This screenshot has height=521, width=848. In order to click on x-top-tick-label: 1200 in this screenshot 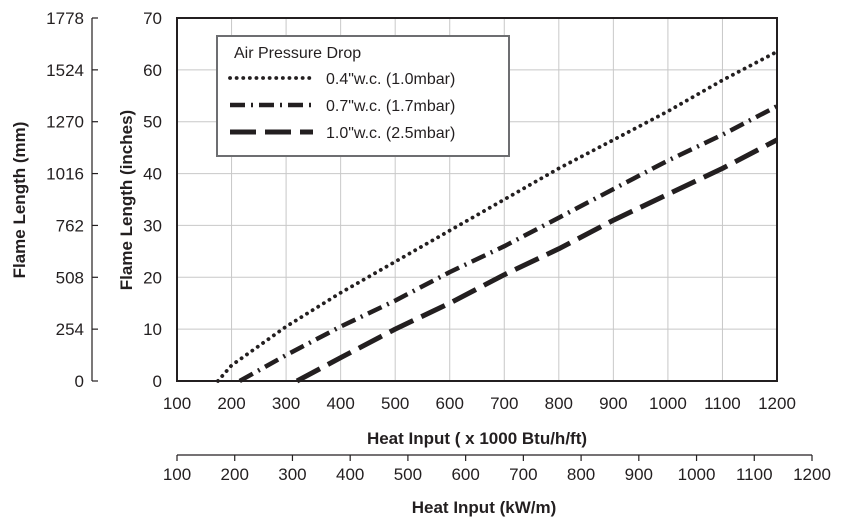, I will do `click(777, 403)`.